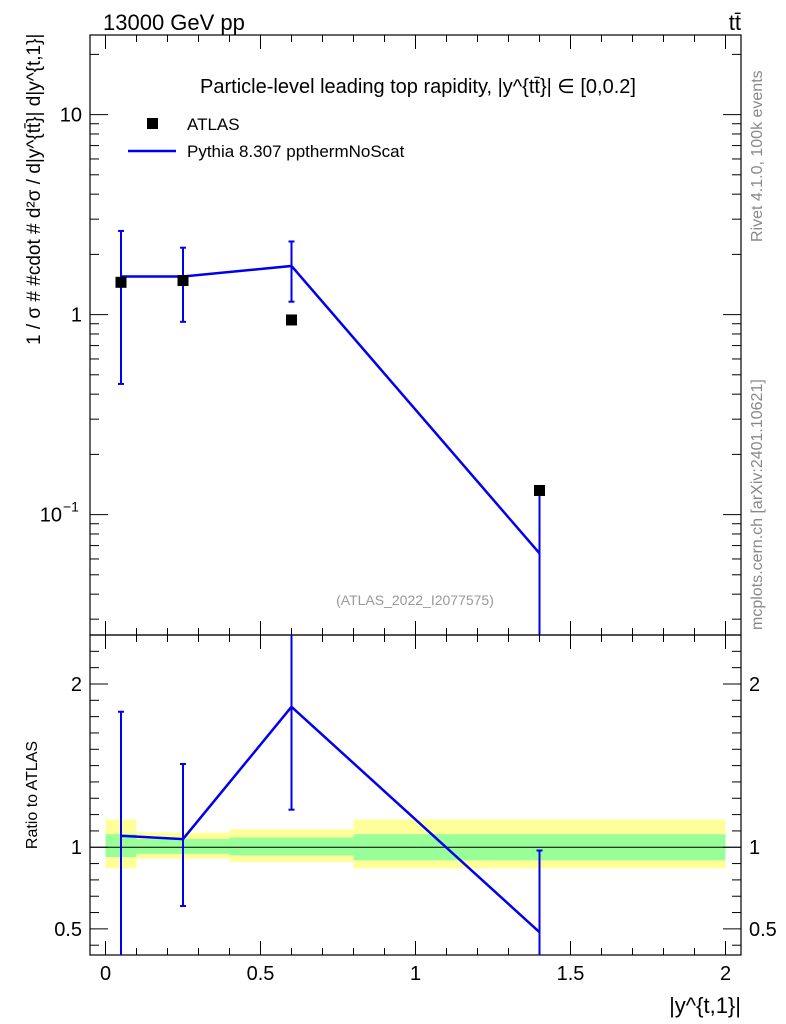 The height and width of the screenshot is (1024, 786). I want to click on x-tick-label: 2, so click(725, 974).